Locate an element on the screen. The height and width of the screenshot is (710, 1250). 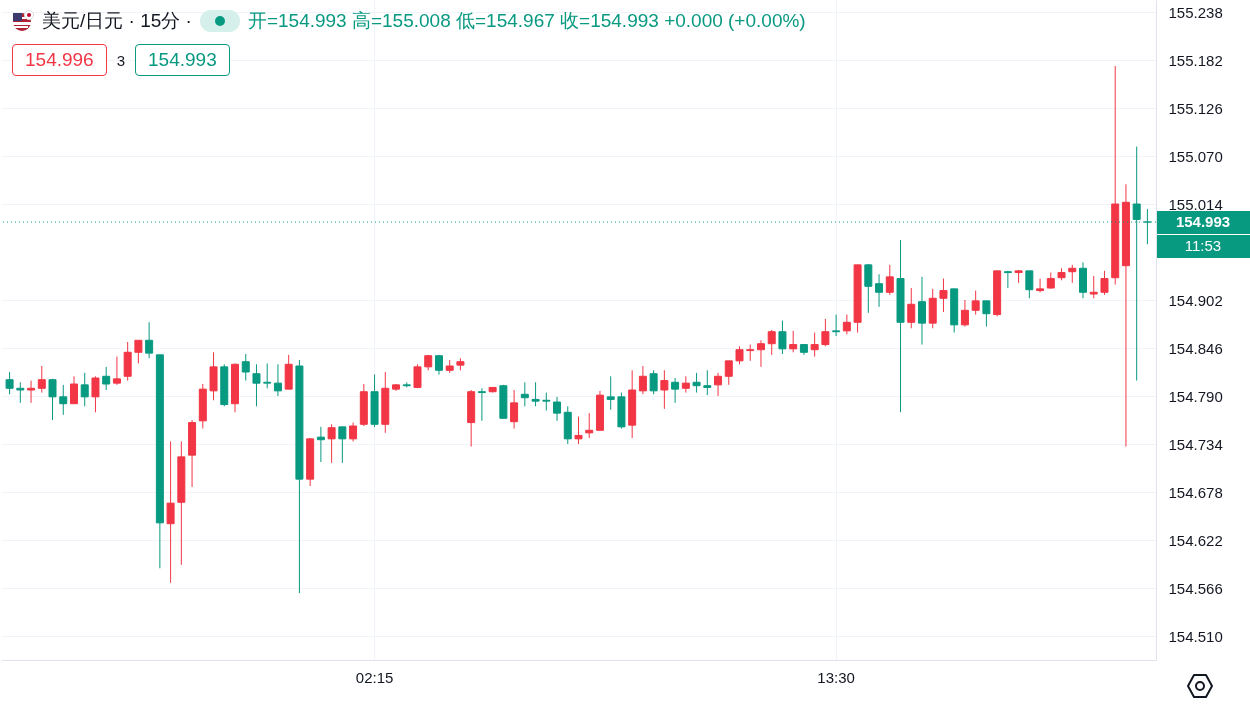
y-tick-label: 155.182 is located at coordinates (1195, 60).